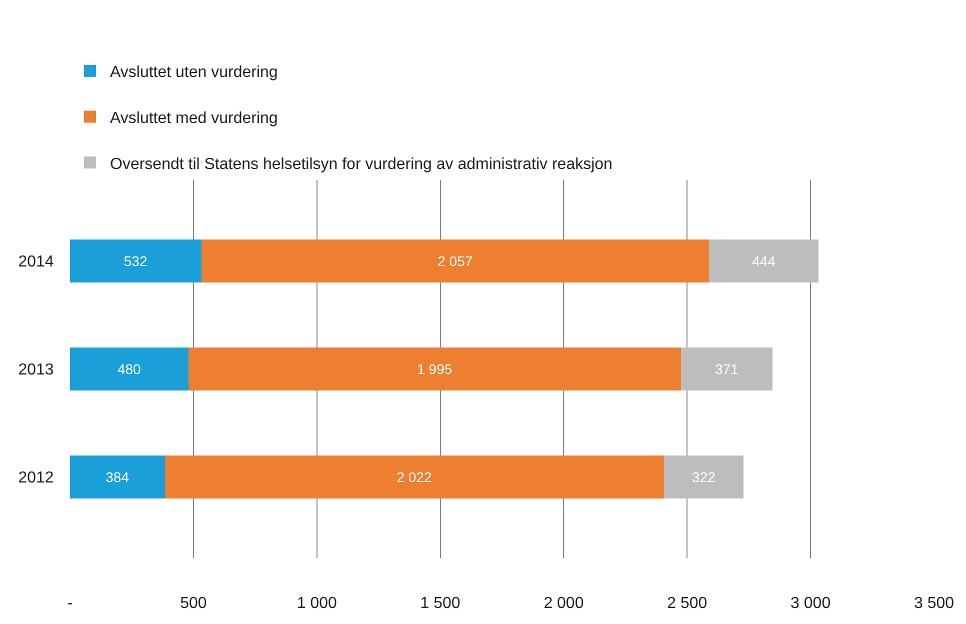  I want to click on x-tick-label: 3 000, so click(810, 603).